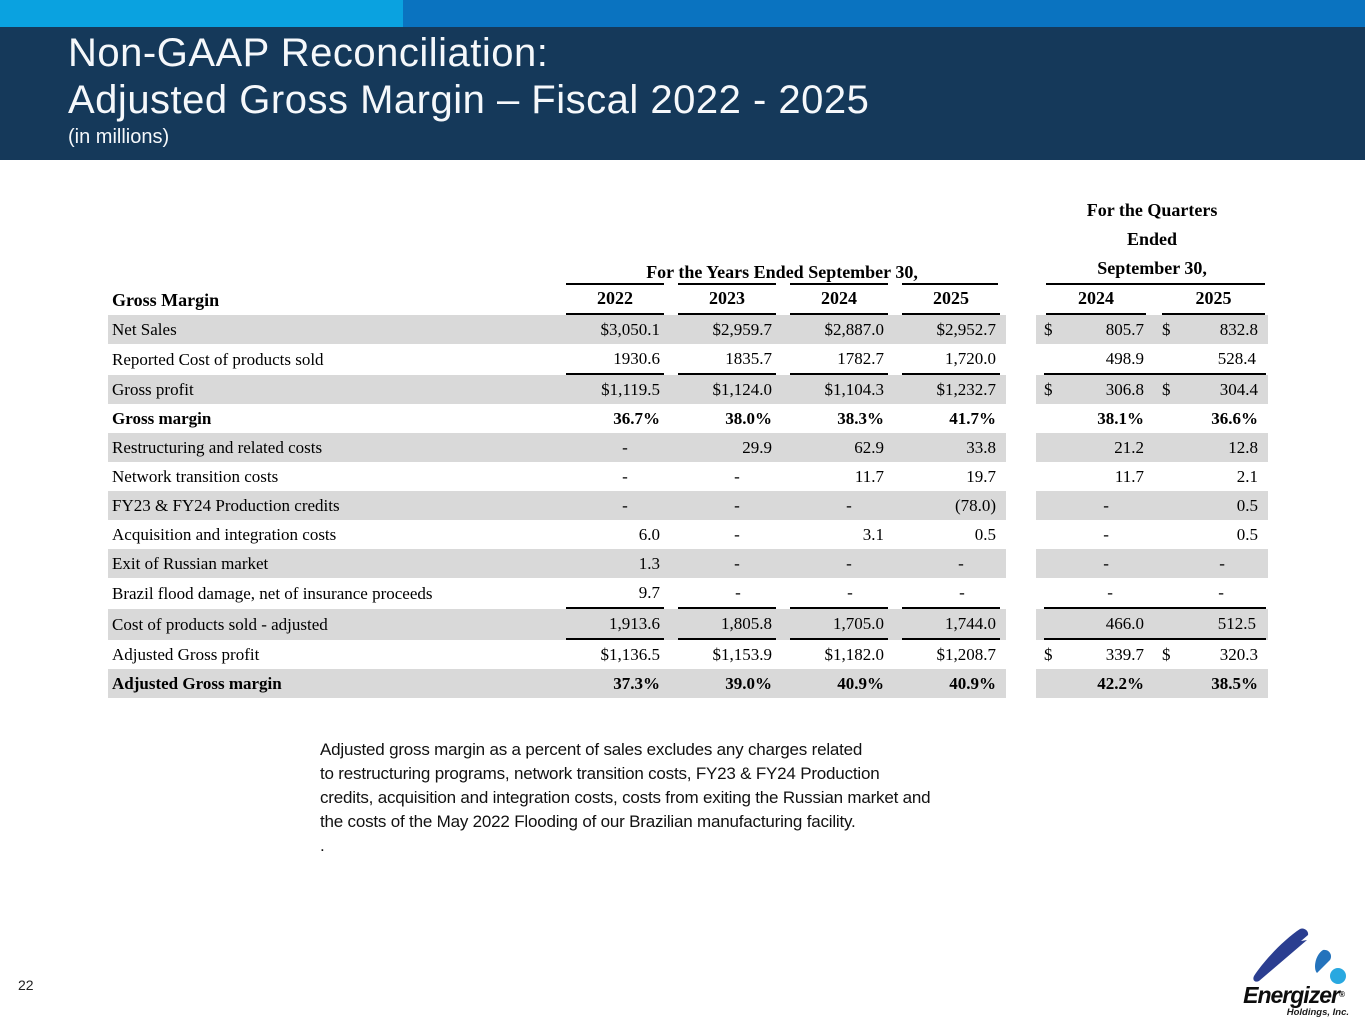 This screenshot has width=1365, height=1024. Describe the element at coordinates (333, 329) in the screenshot. I see `row-label: Net Sales` at that location.